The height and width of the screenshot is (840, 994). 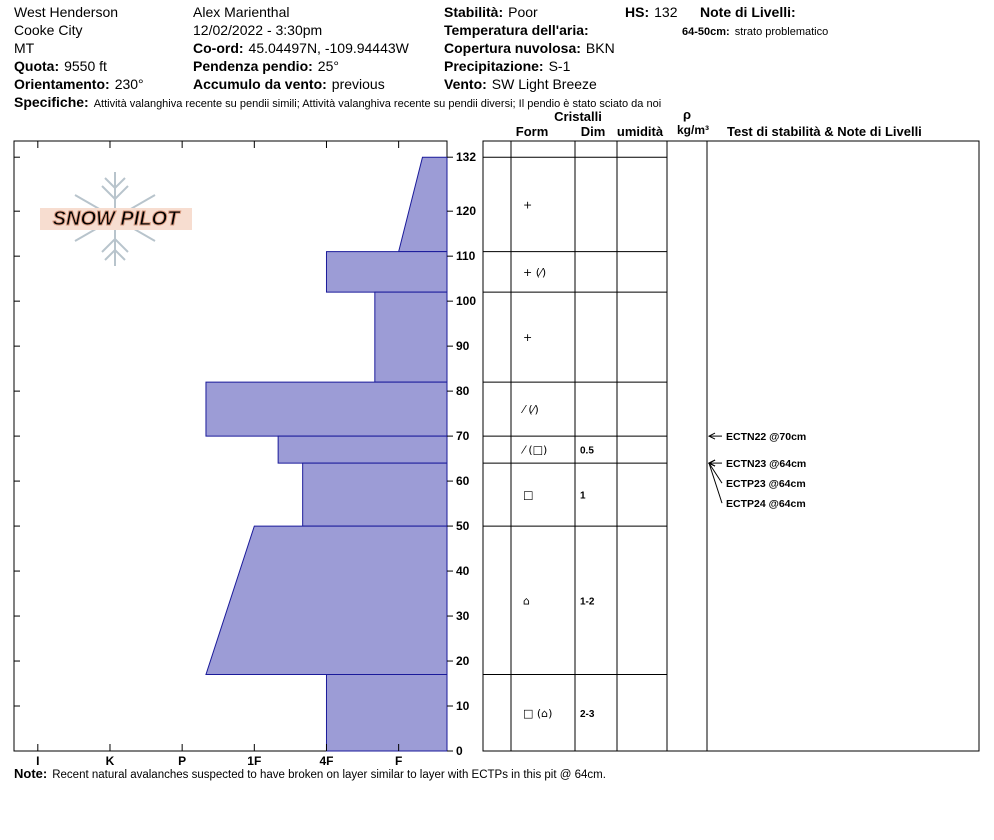 I want to click on field: 12/02/2022 - 3:30pm, so click(x=257, y=30).